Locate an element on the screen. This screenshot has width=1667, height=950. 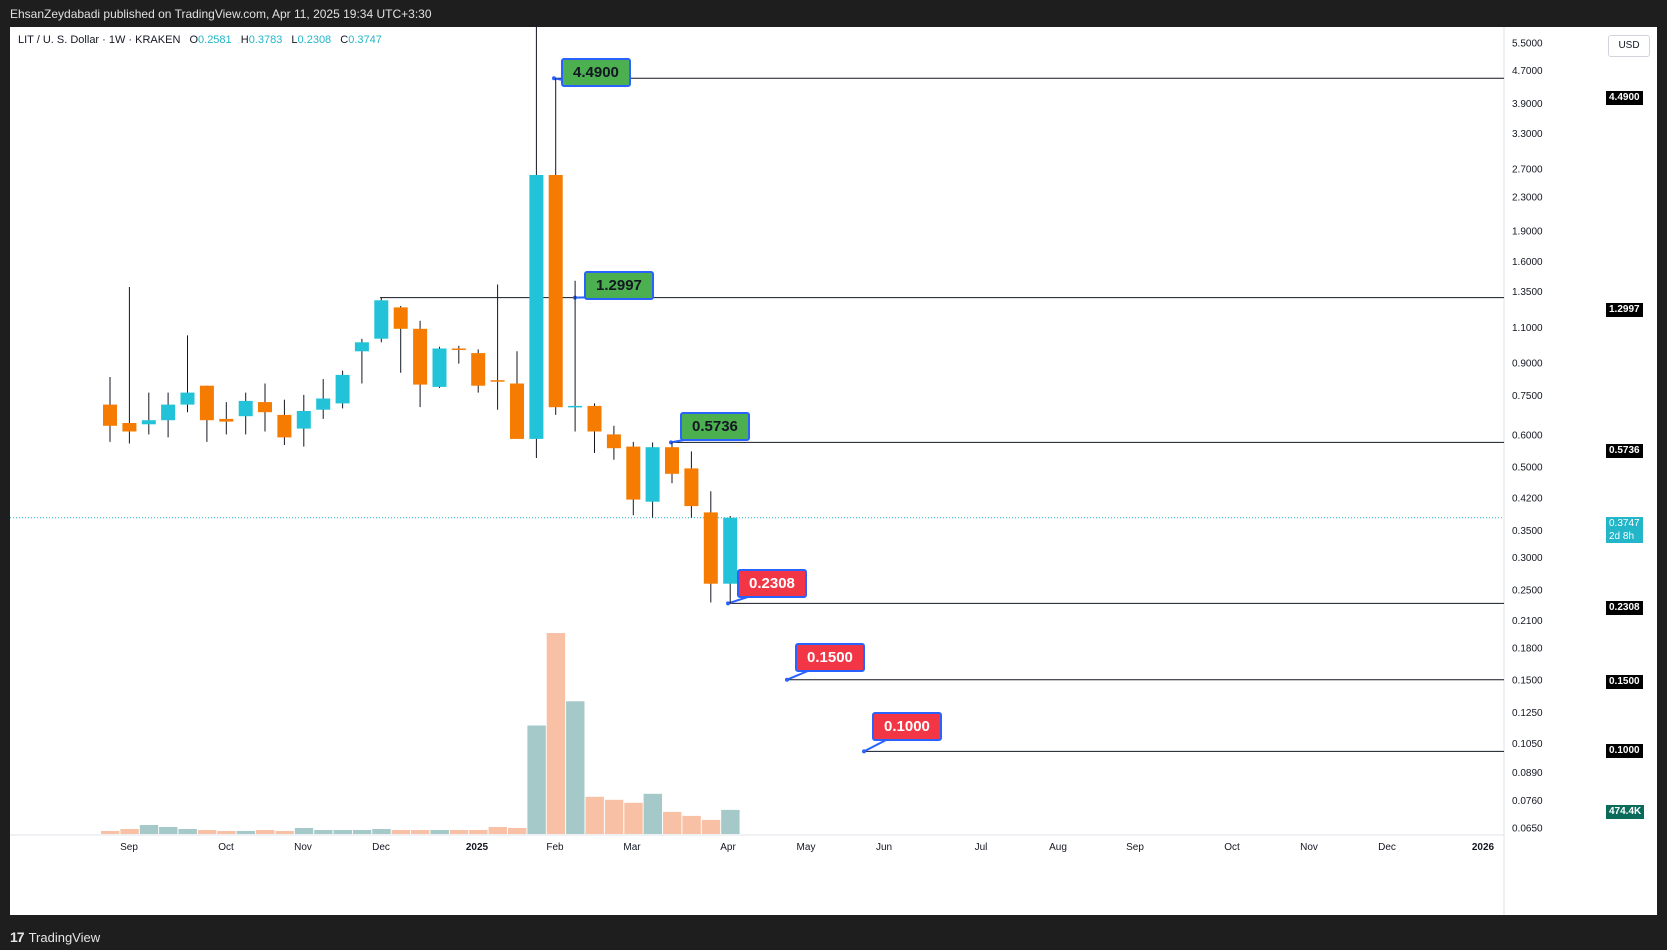
close-label: C is located at coordinates (344, 40).